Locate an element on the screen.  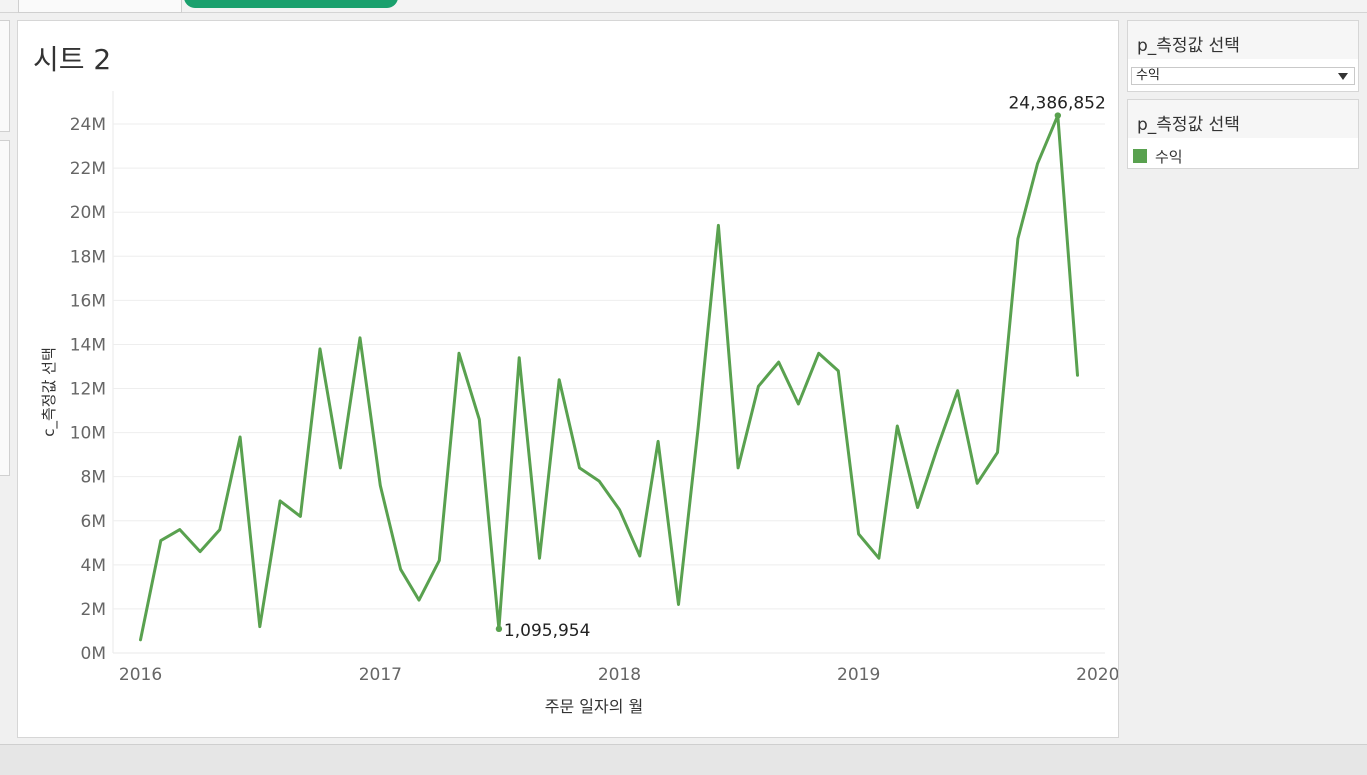
y-tick-label: 8M is located at coordinates (93, 478).